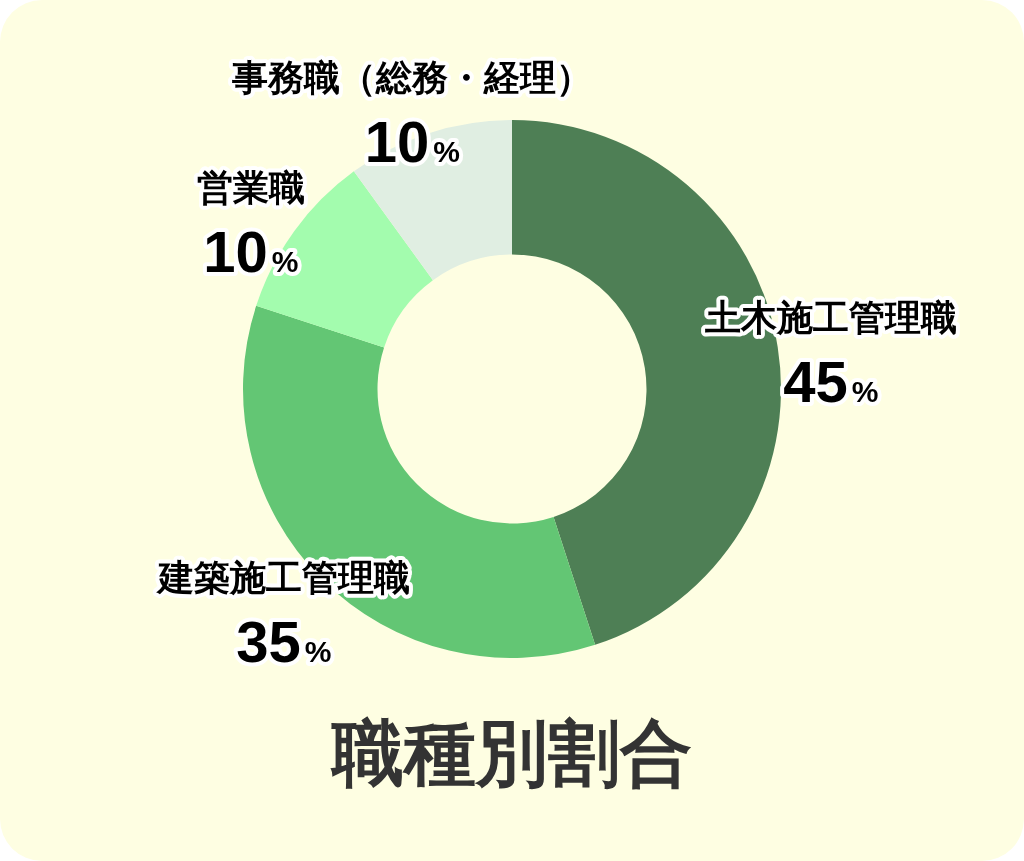 The image size is (1024, 861). What do you see at coordinates (511, 753) in the screenshot?
I see `text: 職種別割合` at bounding box center [511, 753].